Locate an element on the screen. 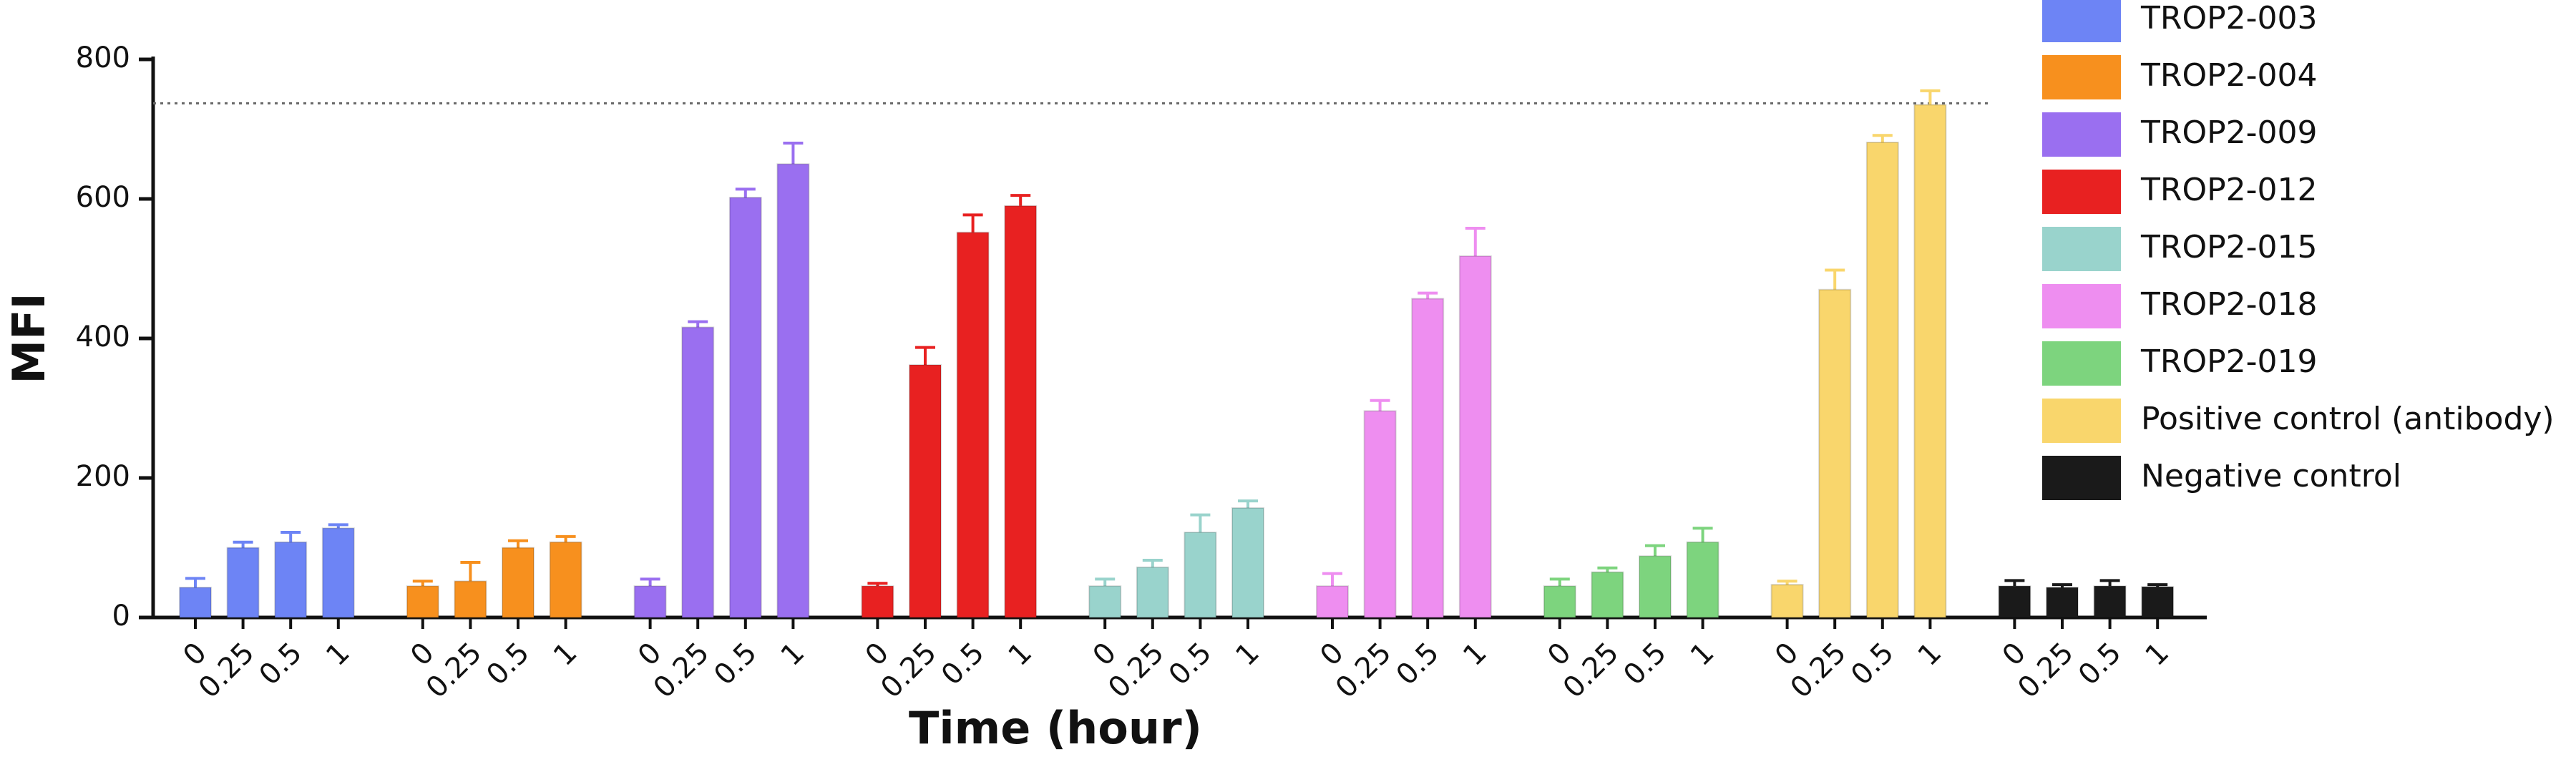  legend-label: Positive control (antibody) is located at coordinates (2348, 419).